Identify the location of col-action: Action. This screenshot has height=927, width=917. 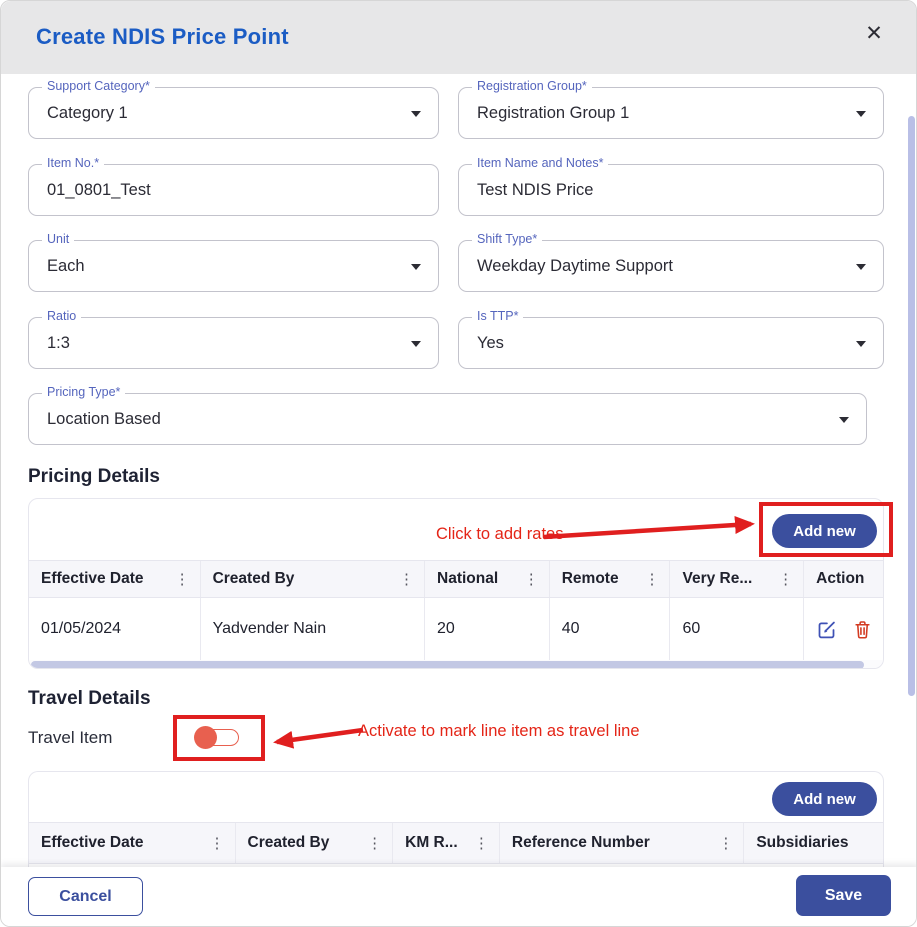
(843, 579).